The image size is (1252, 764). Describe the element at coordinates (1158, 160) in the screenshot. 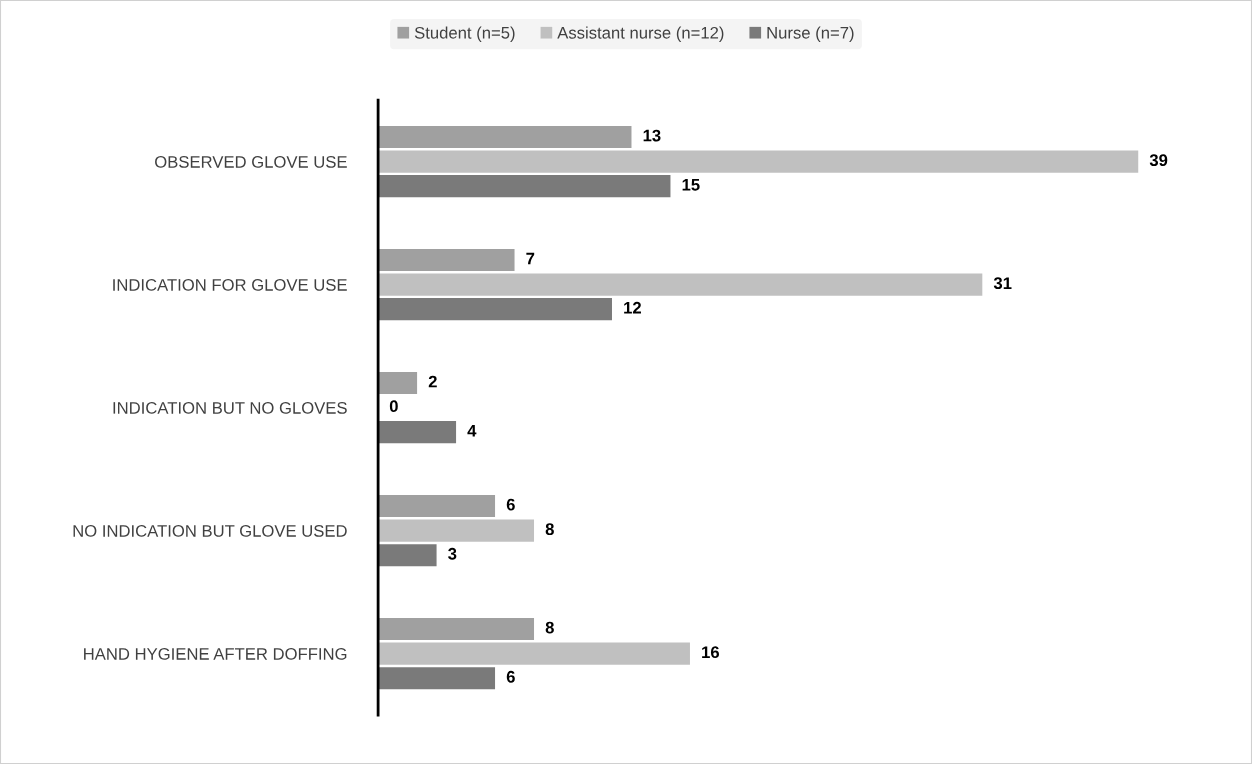

I see `data-label: 39` at that location.